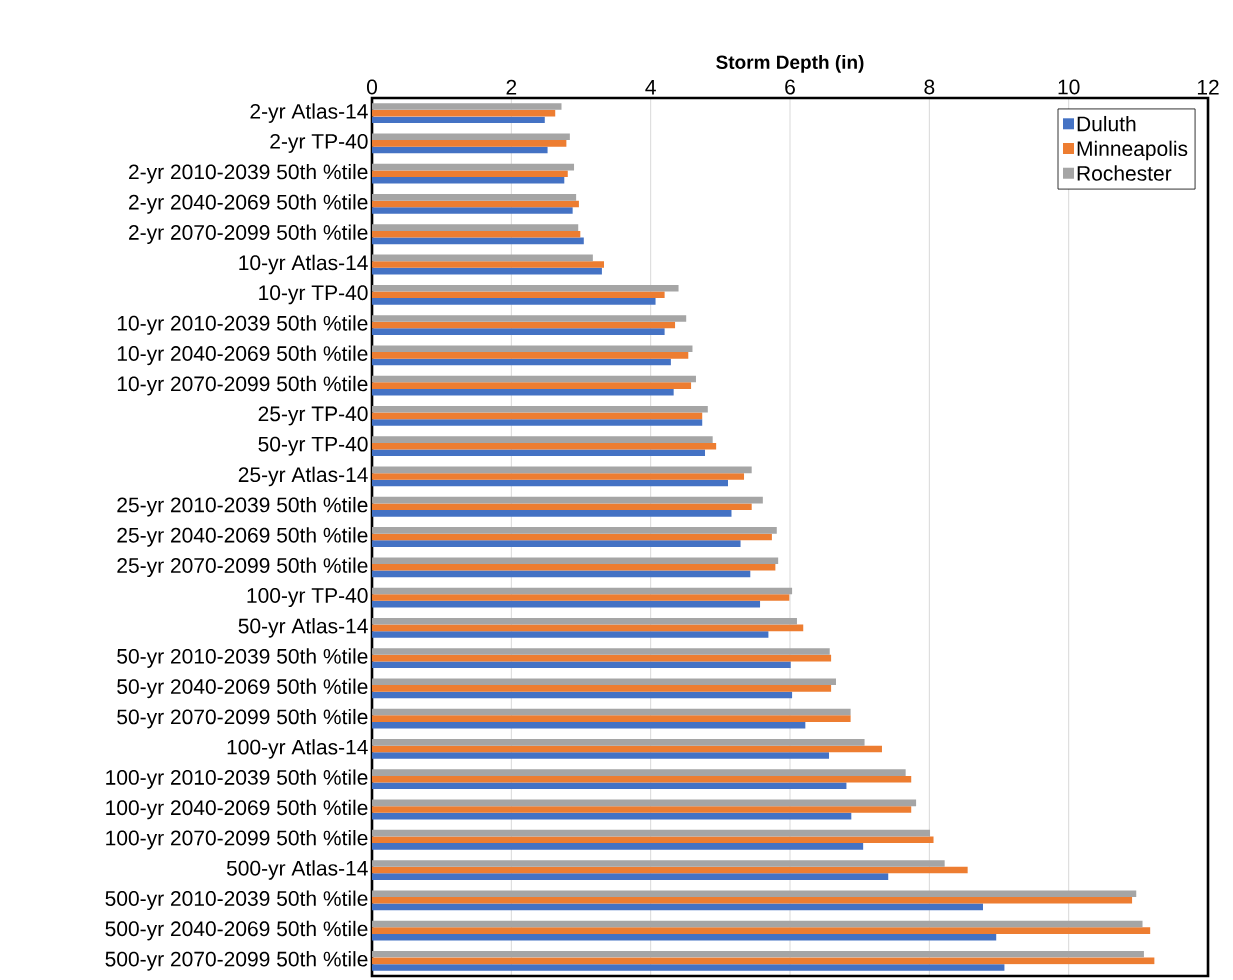  What do you see at coordinates (242, 355) in the screenshot?
I see `y-tick-label: 10-yr 2040-2069 50th %tile` at bounding box center [242, 355].